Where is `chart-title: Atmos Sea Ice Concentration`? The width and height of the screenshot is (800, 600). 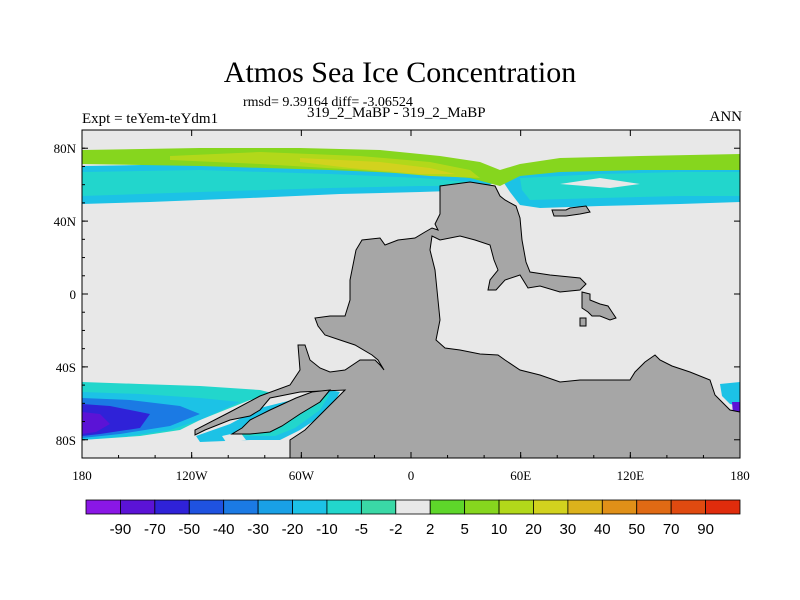
chart-title: Atmos Sea Ice Concentration is located at coordinates (400, 72).